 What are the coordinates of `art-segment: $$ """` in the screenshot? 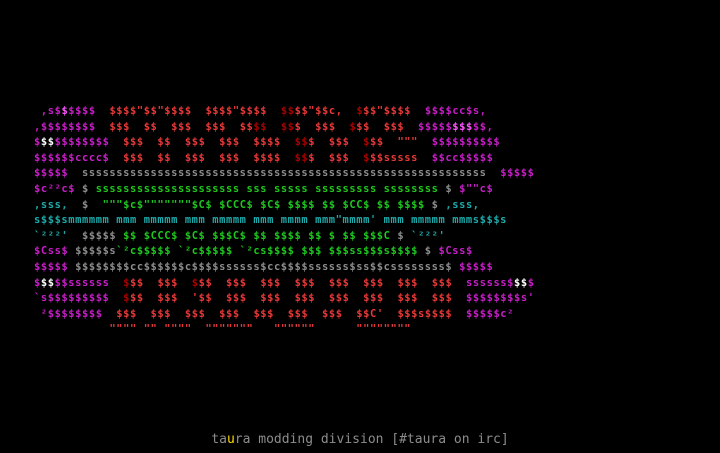 It's located at (394, 142).